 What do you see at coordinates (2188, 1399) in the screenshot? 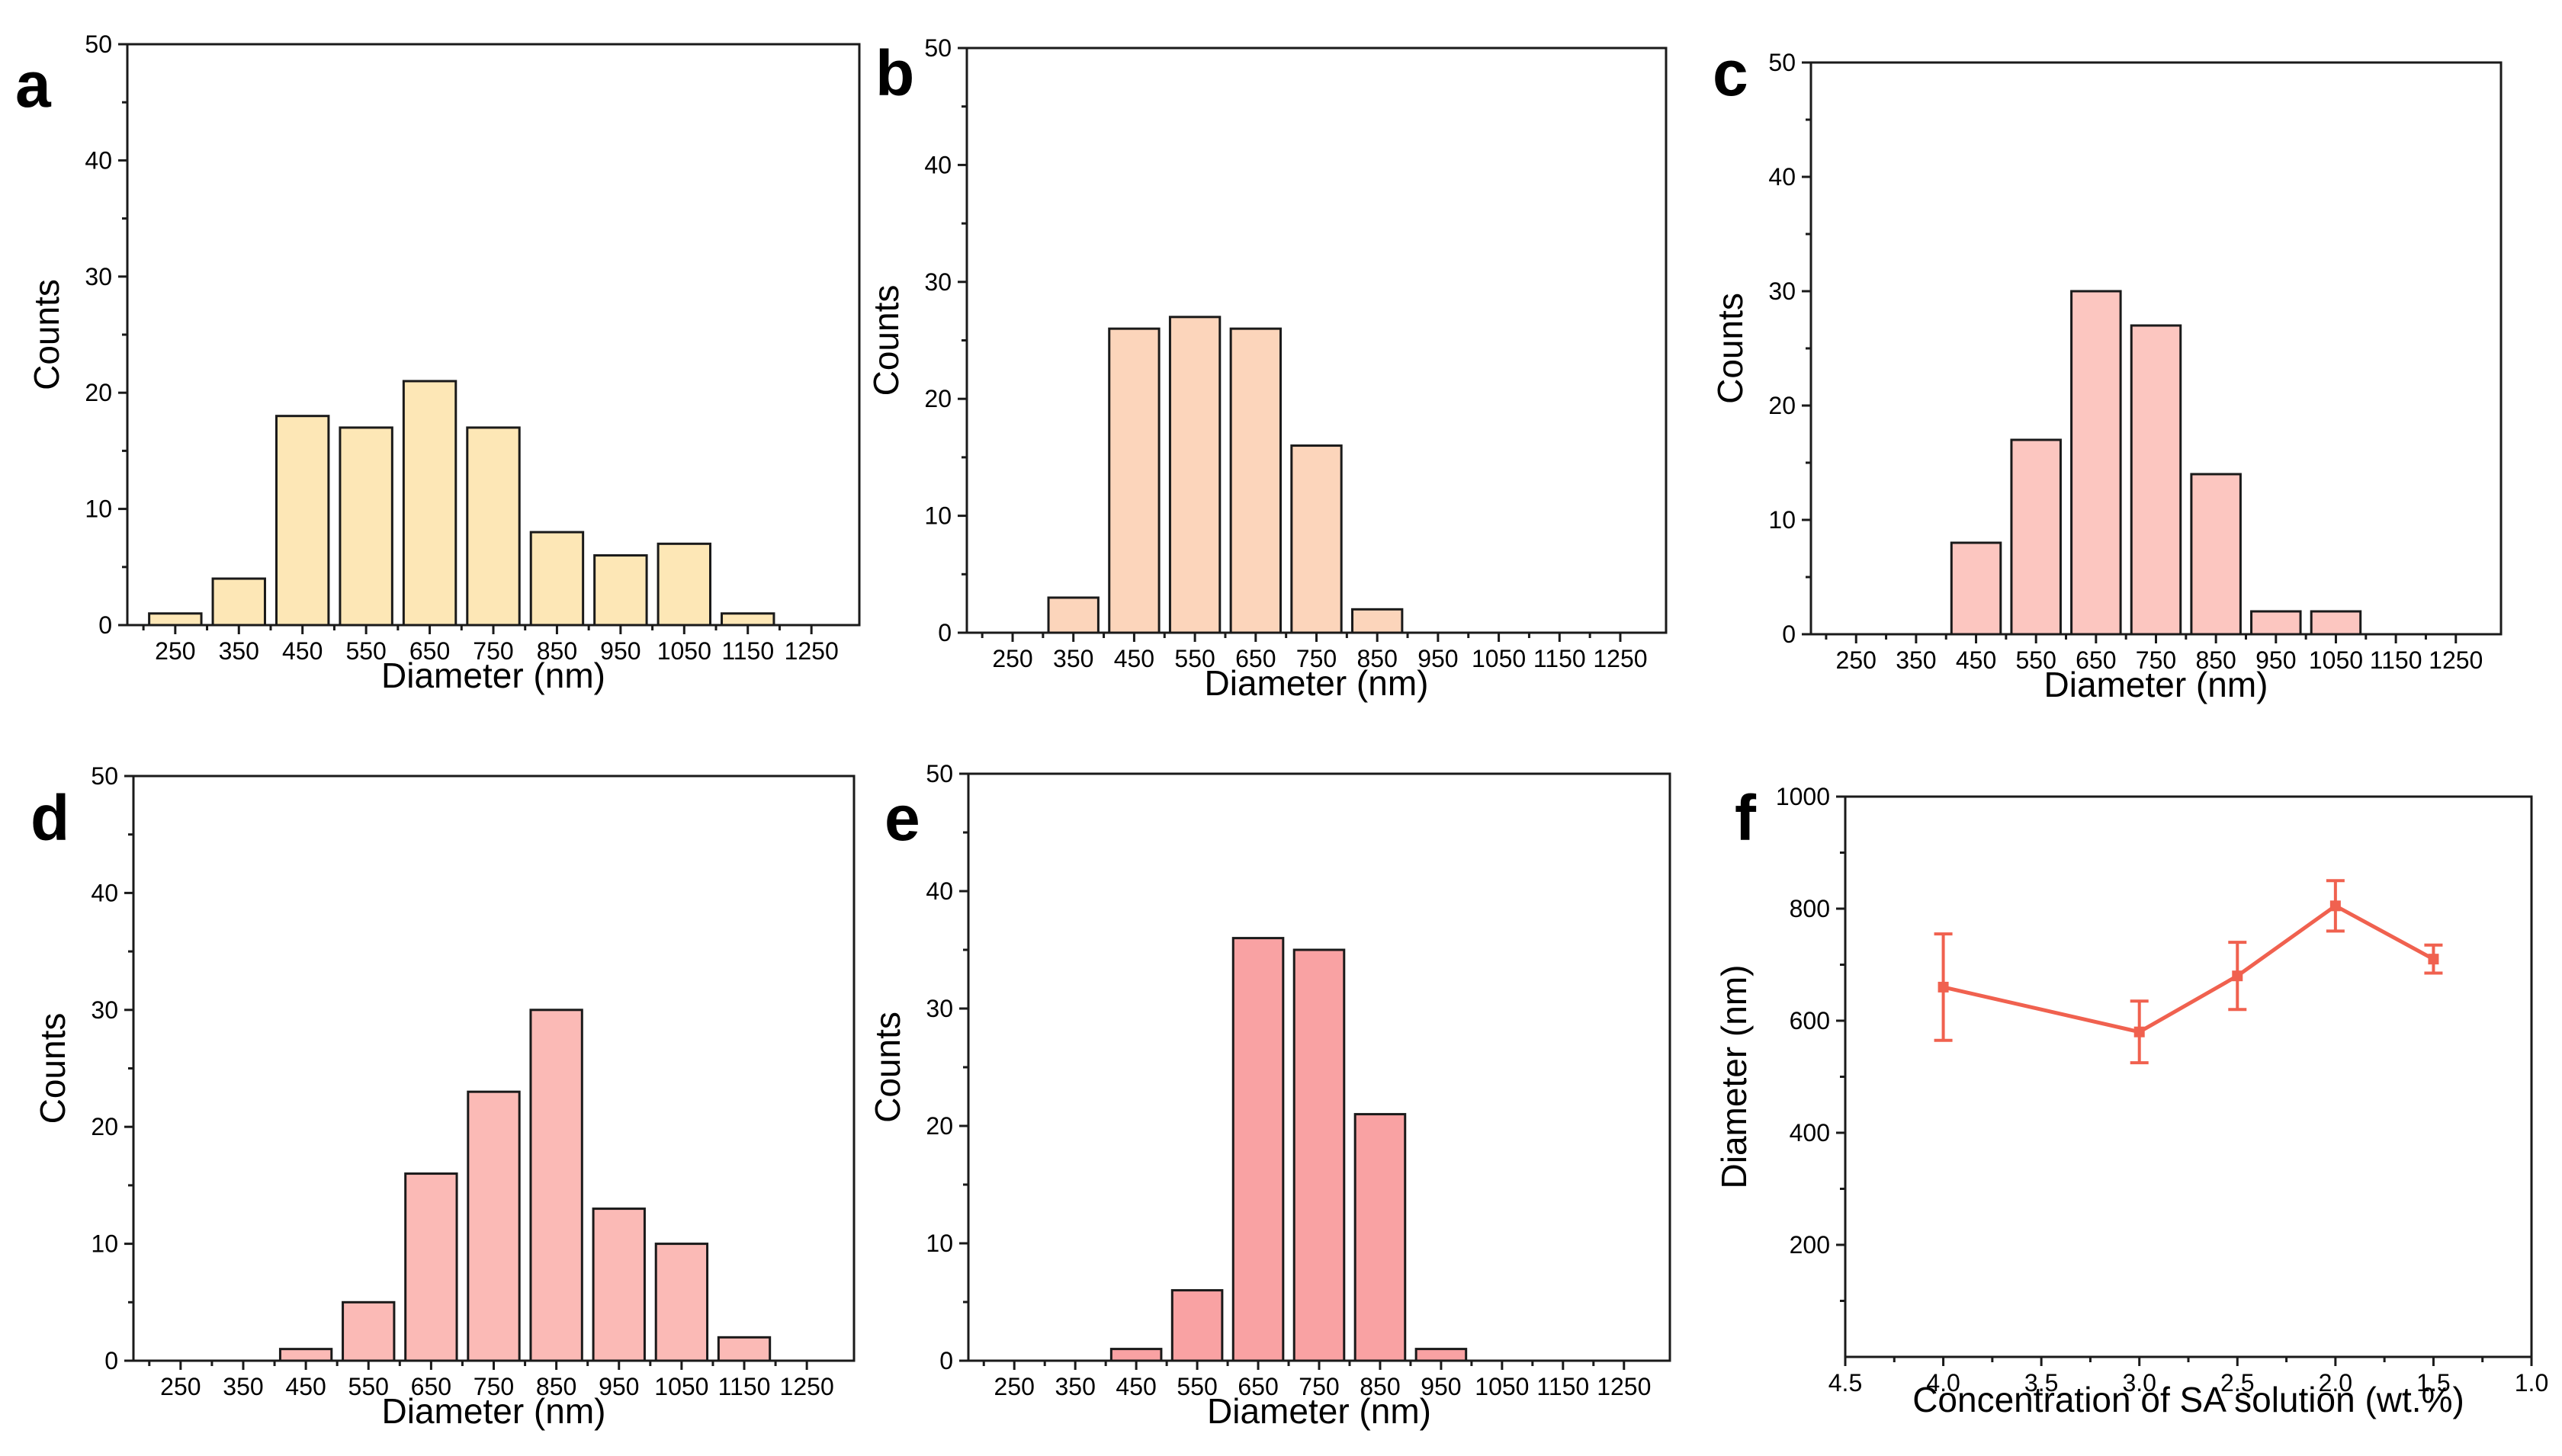
I see `x-axis-label: Concentration of SA solution (wt.%)` at bounding box center [2188, 1399].